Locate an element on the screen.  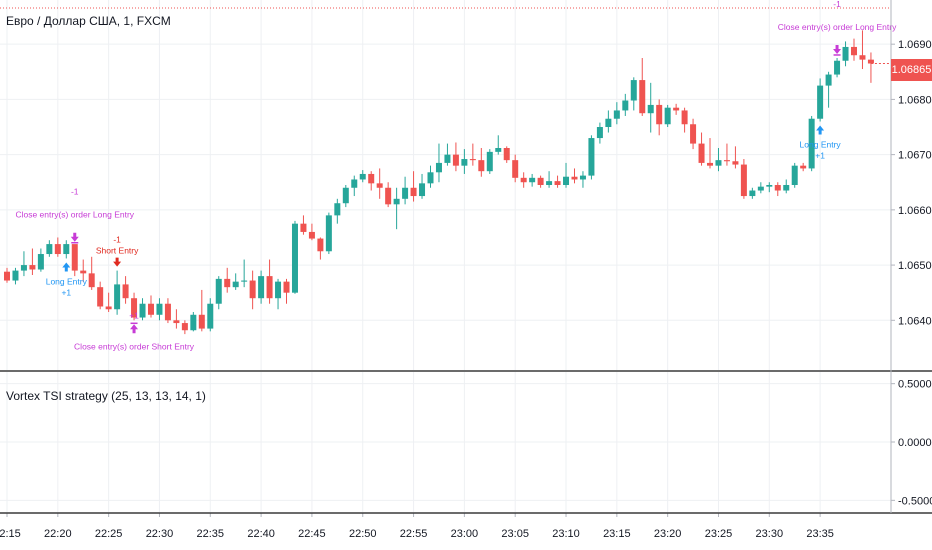
short-entry-qty: -1 is located at coordinates (117, 240).